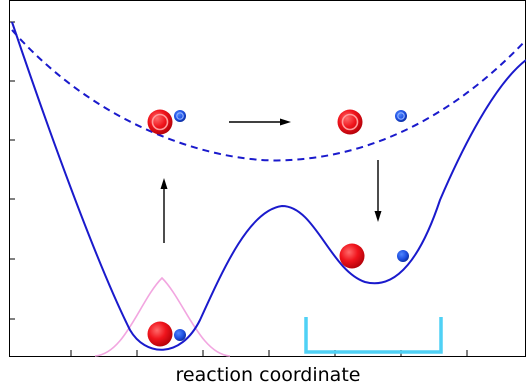 The width and height of the screenshot is (526, 385). What do you see at coordinates (164, 183) in the screenshot?
I see `arrow-up-head` at bounding box center [164, 183].